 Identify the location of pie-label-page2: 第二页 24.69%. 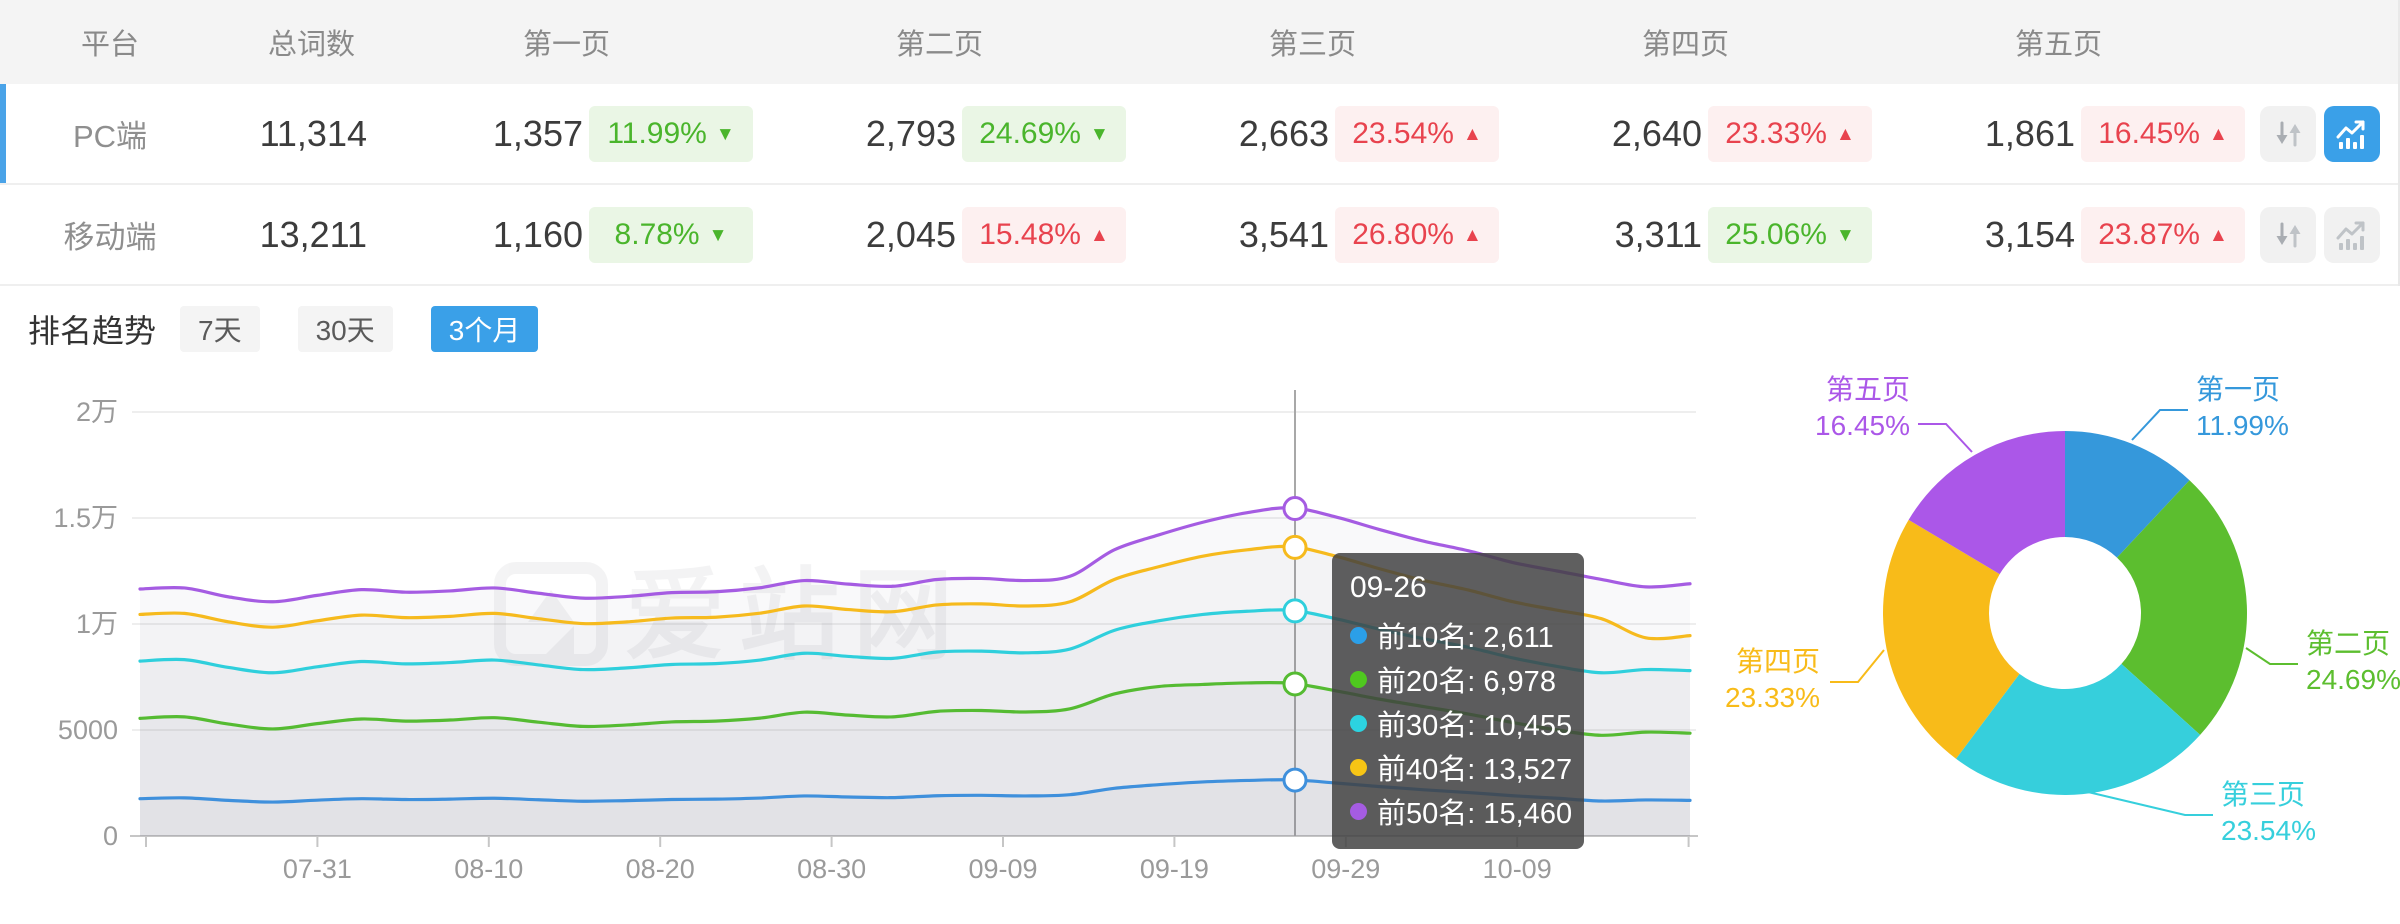
(2353, 662).